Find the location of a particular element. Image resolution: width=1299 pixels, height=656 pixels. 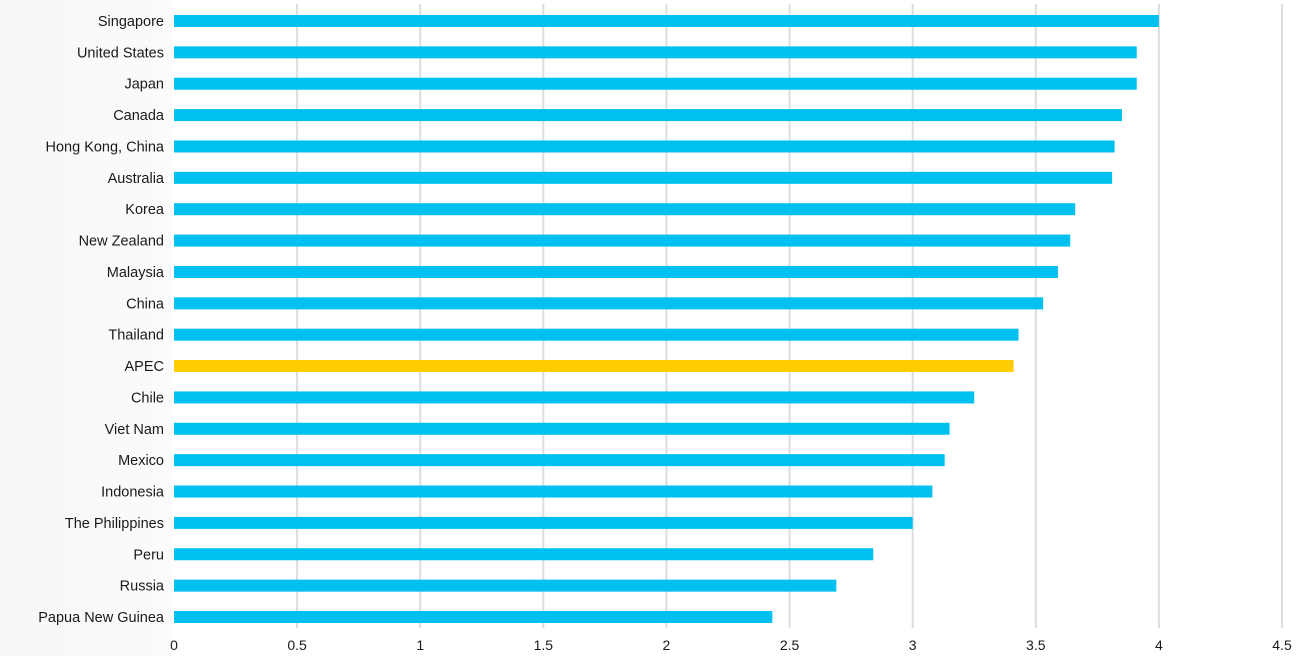

x-tick-label: 0 is located at coordinates (174, 645).